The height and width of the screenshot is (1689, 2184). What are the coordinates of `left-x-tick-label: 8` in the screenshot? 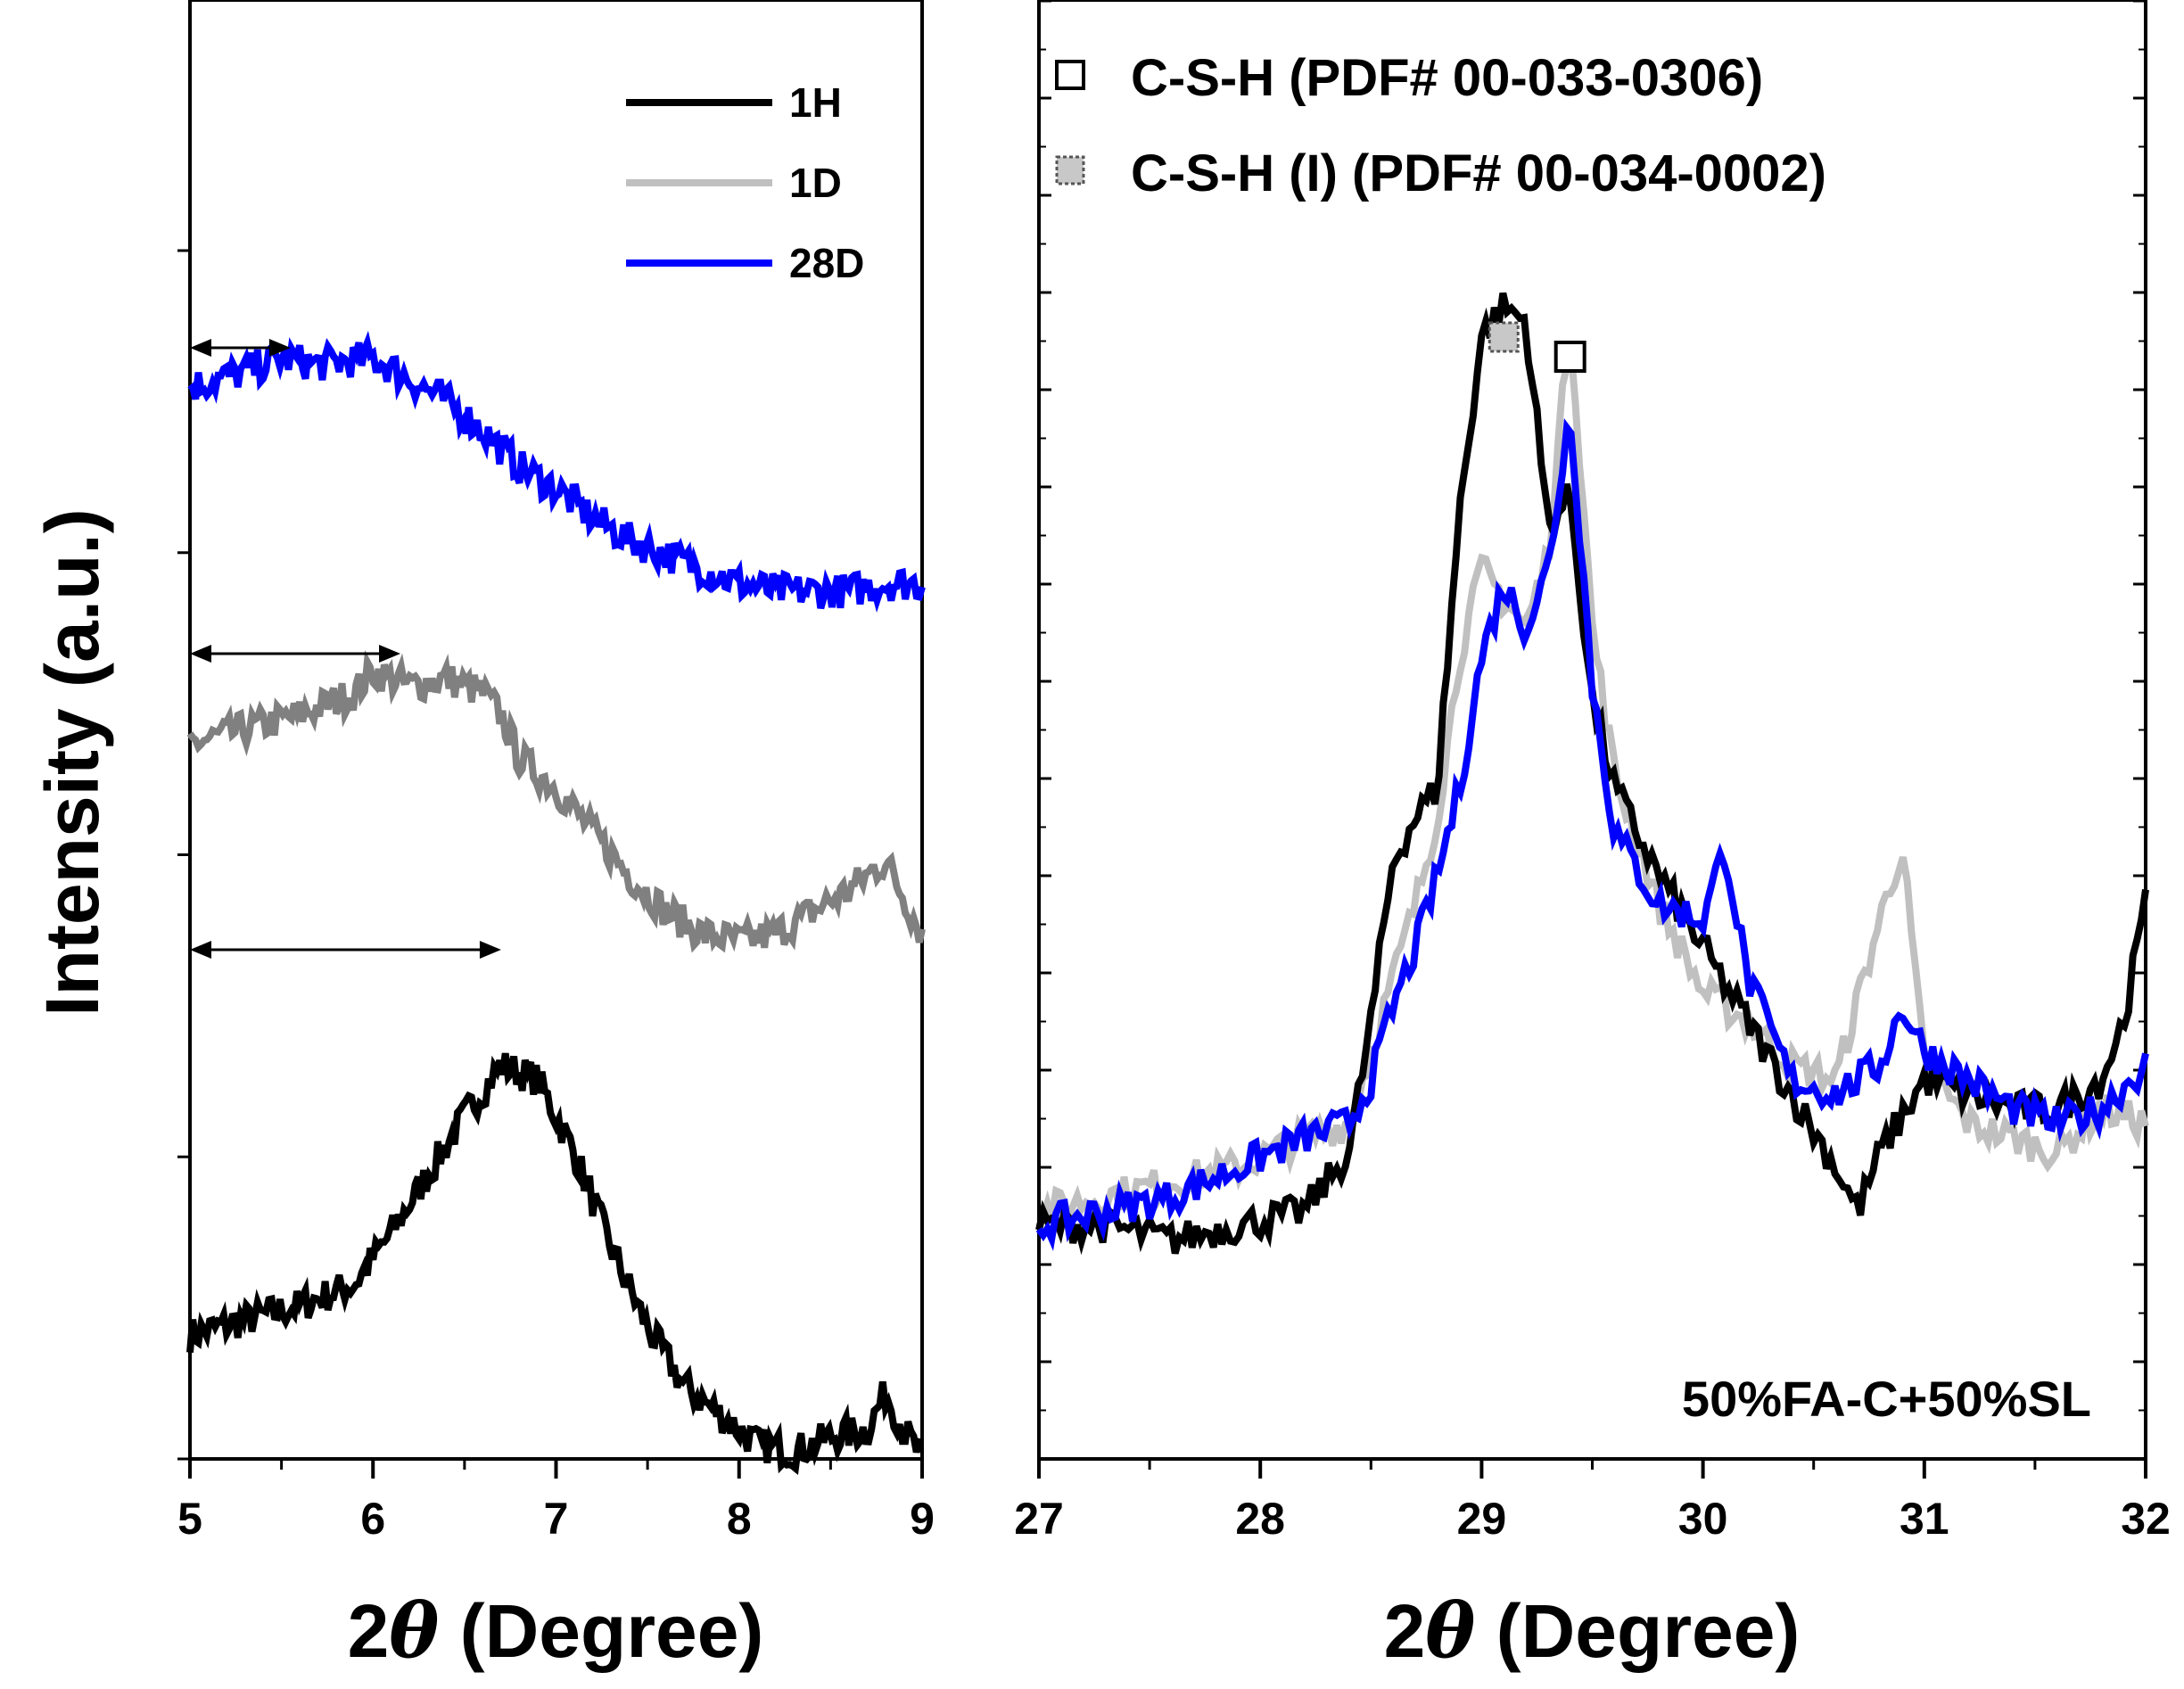 It's located at (739, 1519).